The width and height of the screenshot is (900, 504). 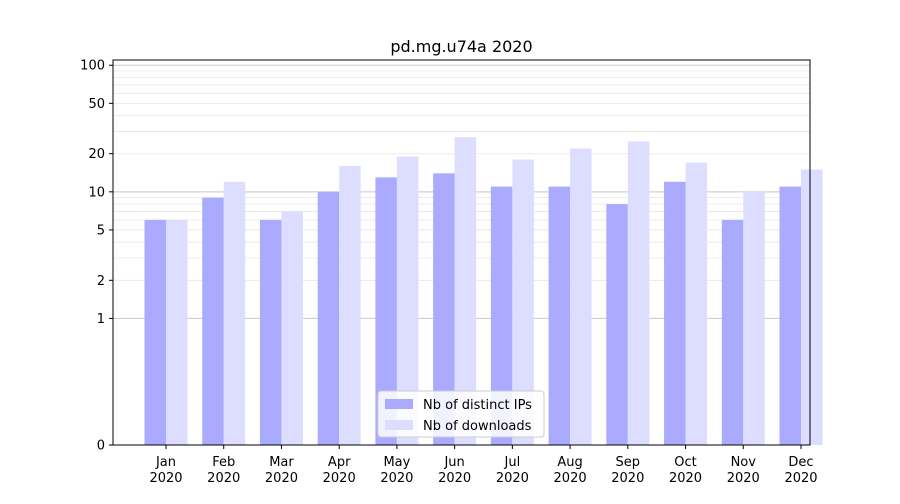 What do you see at coordinates (477, 405) in the screenshot?
I see `legend-label: Nb of distinct IPs` at bounding box center [477, 405].